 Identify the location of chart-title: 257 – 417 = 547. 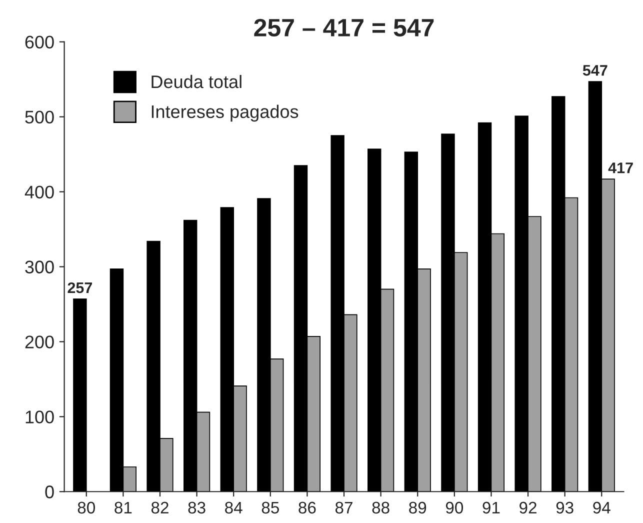
(344, 27).